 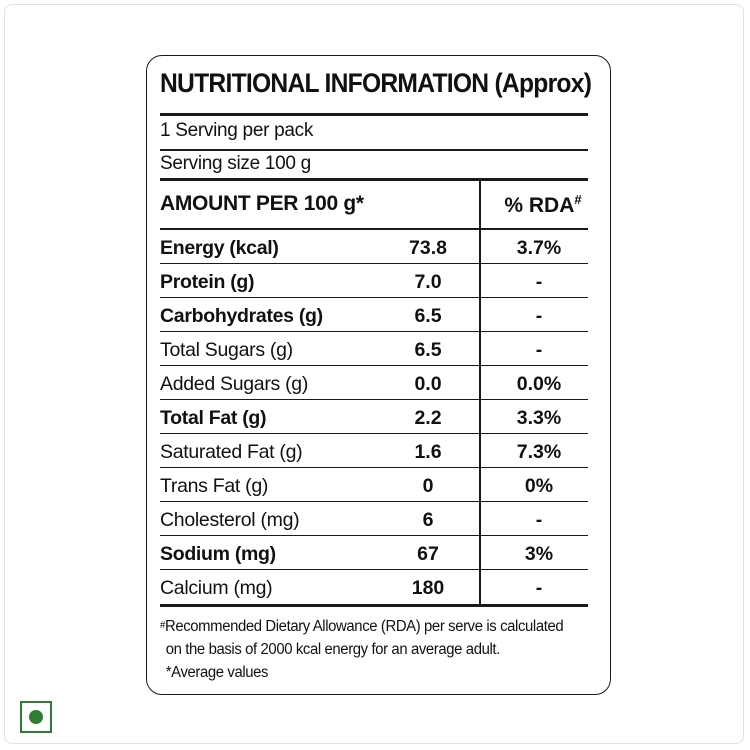 I want to click on nutrient-rda: 0.0%, so click(x=539, y=384).